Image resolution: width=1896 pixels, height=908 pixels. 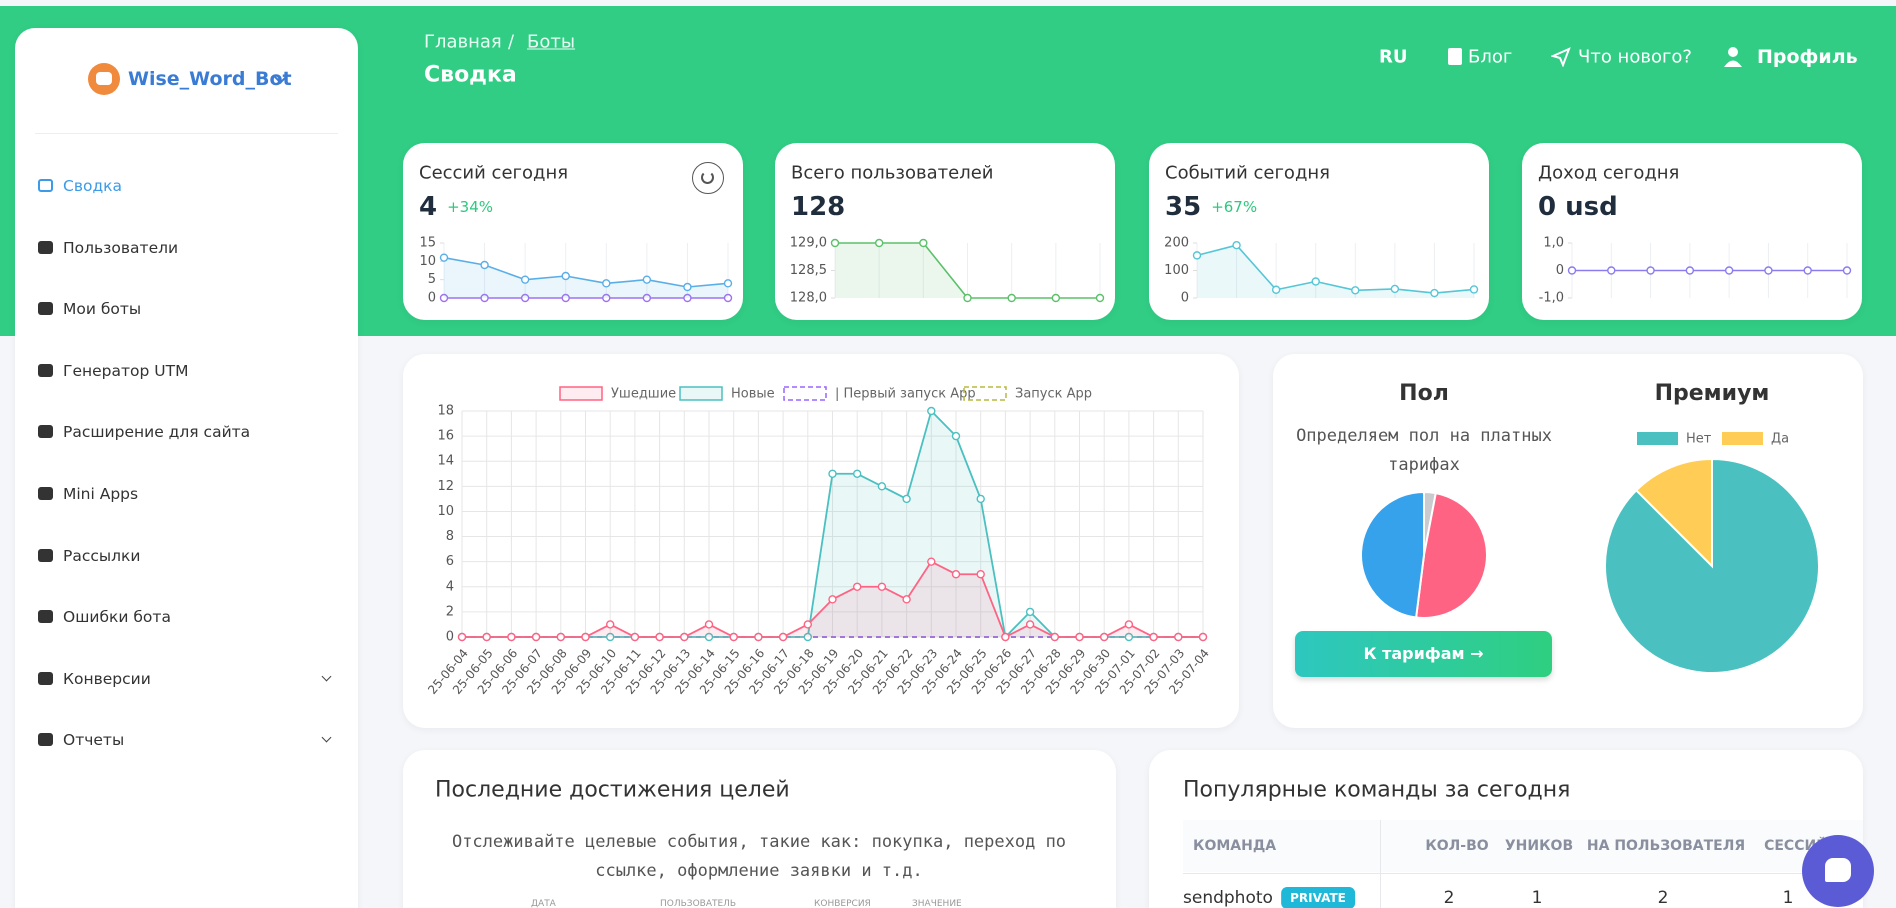 I want to click on stat-title: Доход сегодня, so click(x=1609, y=173).